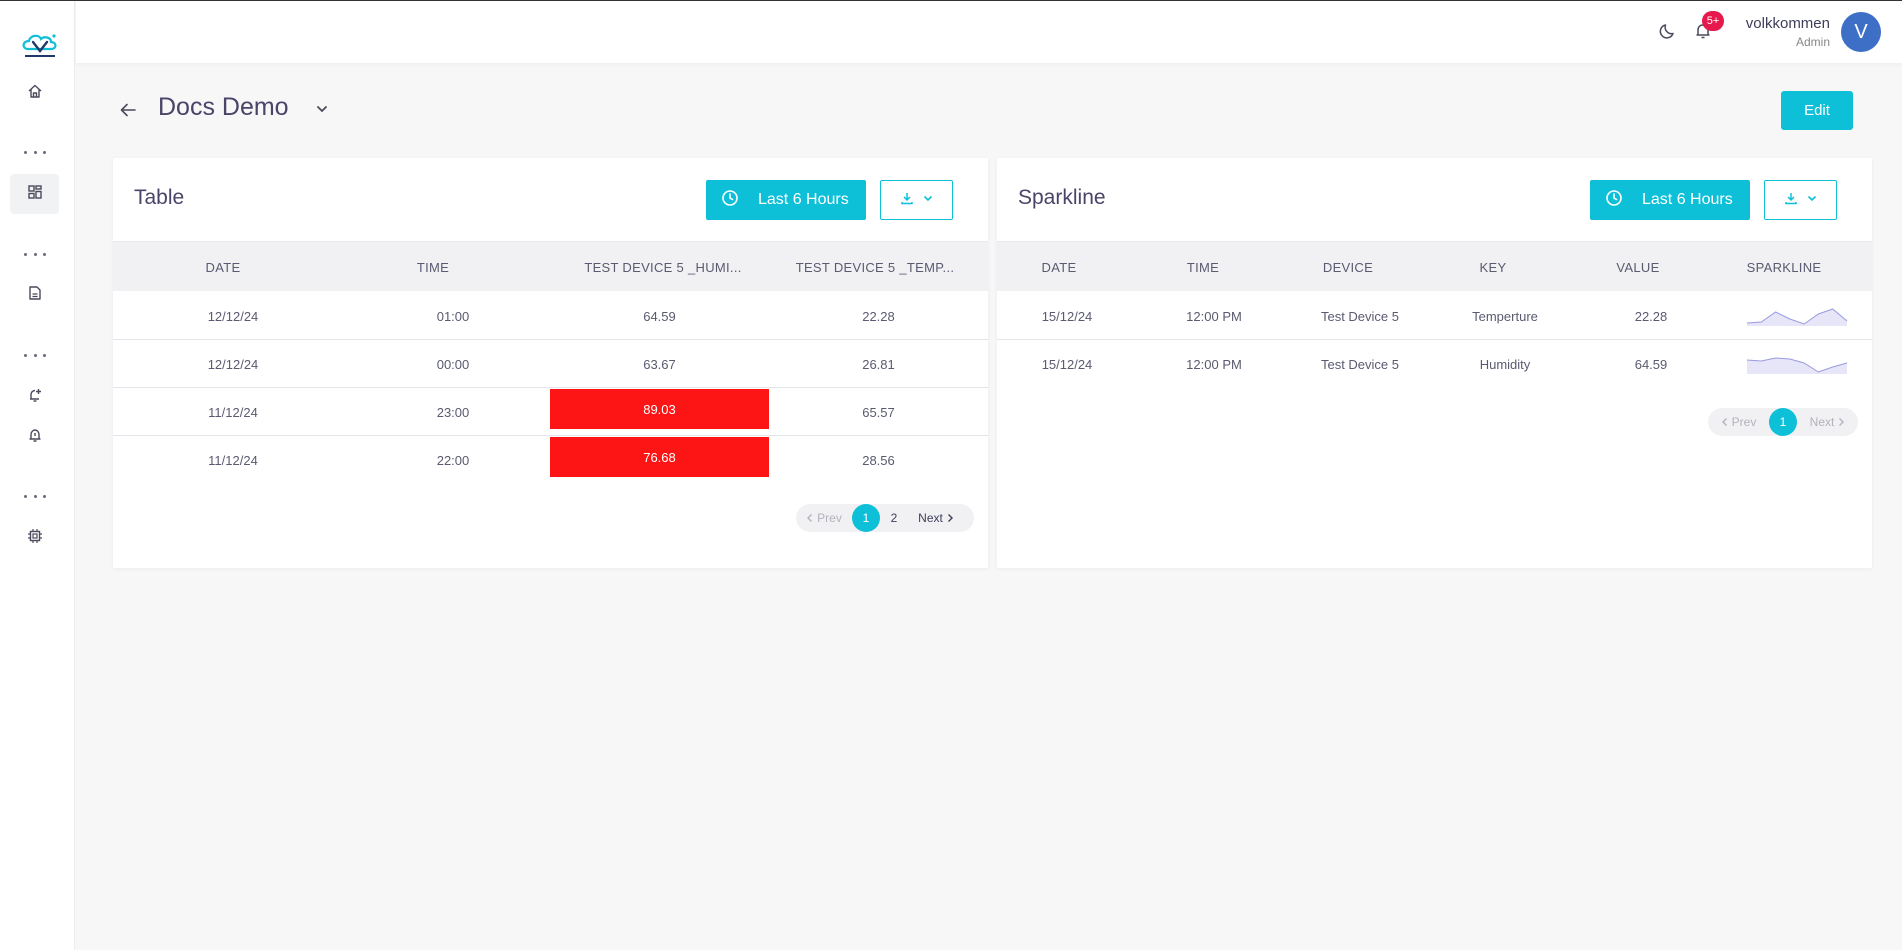 The width and height of the screenshot is (1902, 950). Describe the element at coordinates (928, 200) in the screenshot. I see `chevron-down-icon` at that location.